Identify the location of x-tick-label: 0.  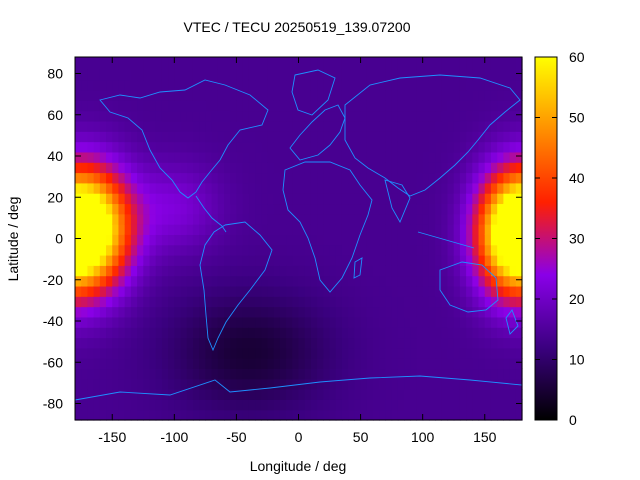
(299, 437).